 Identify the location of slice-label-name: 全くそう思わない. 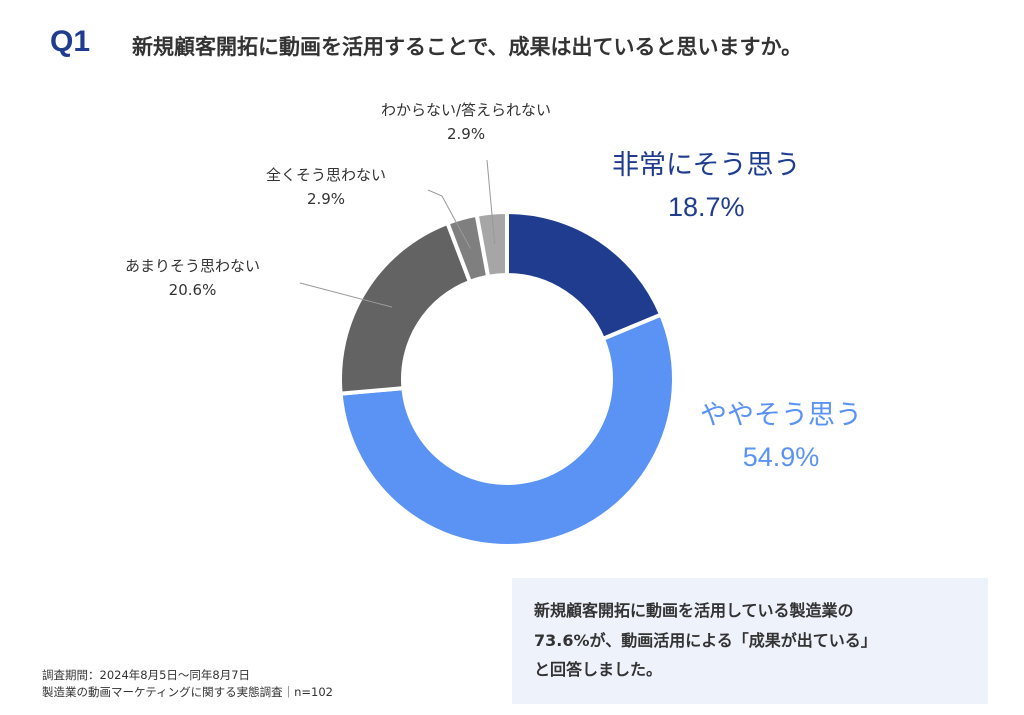
(326, 175).